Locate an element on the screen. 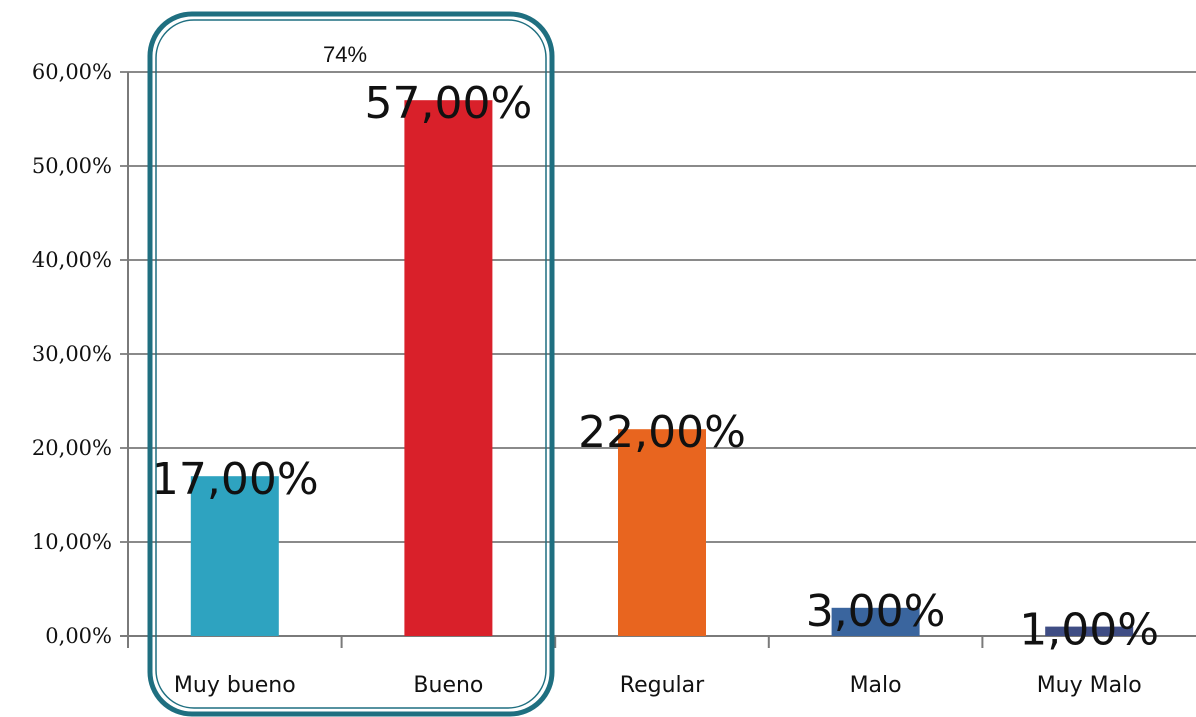 The width and height of the screenshot is (1196, 717). bar-malo is located at coordinates (875, 621).